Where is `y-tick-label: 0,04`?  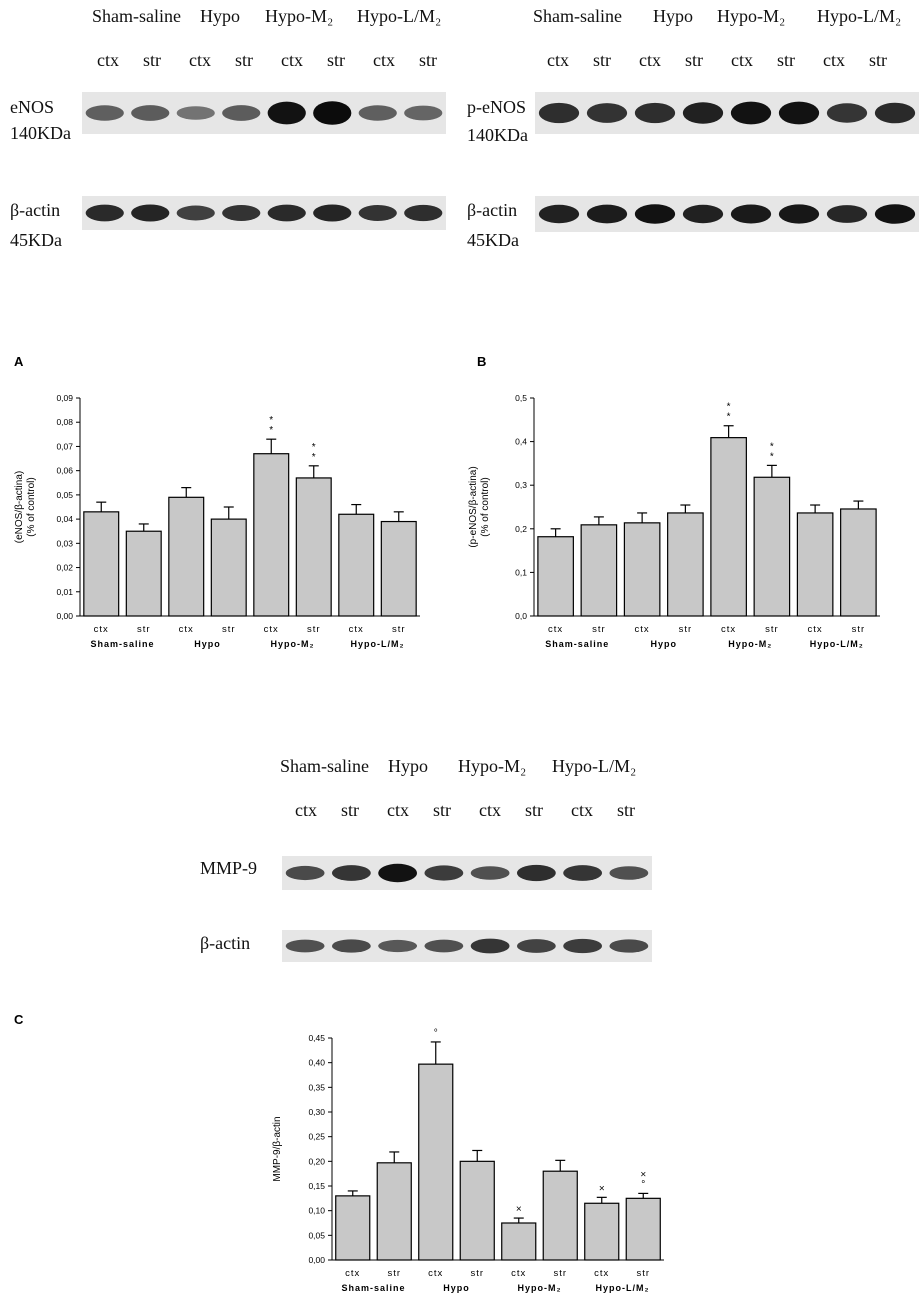
y-tick-label: 0,04 is located at coordinates (64, 519).